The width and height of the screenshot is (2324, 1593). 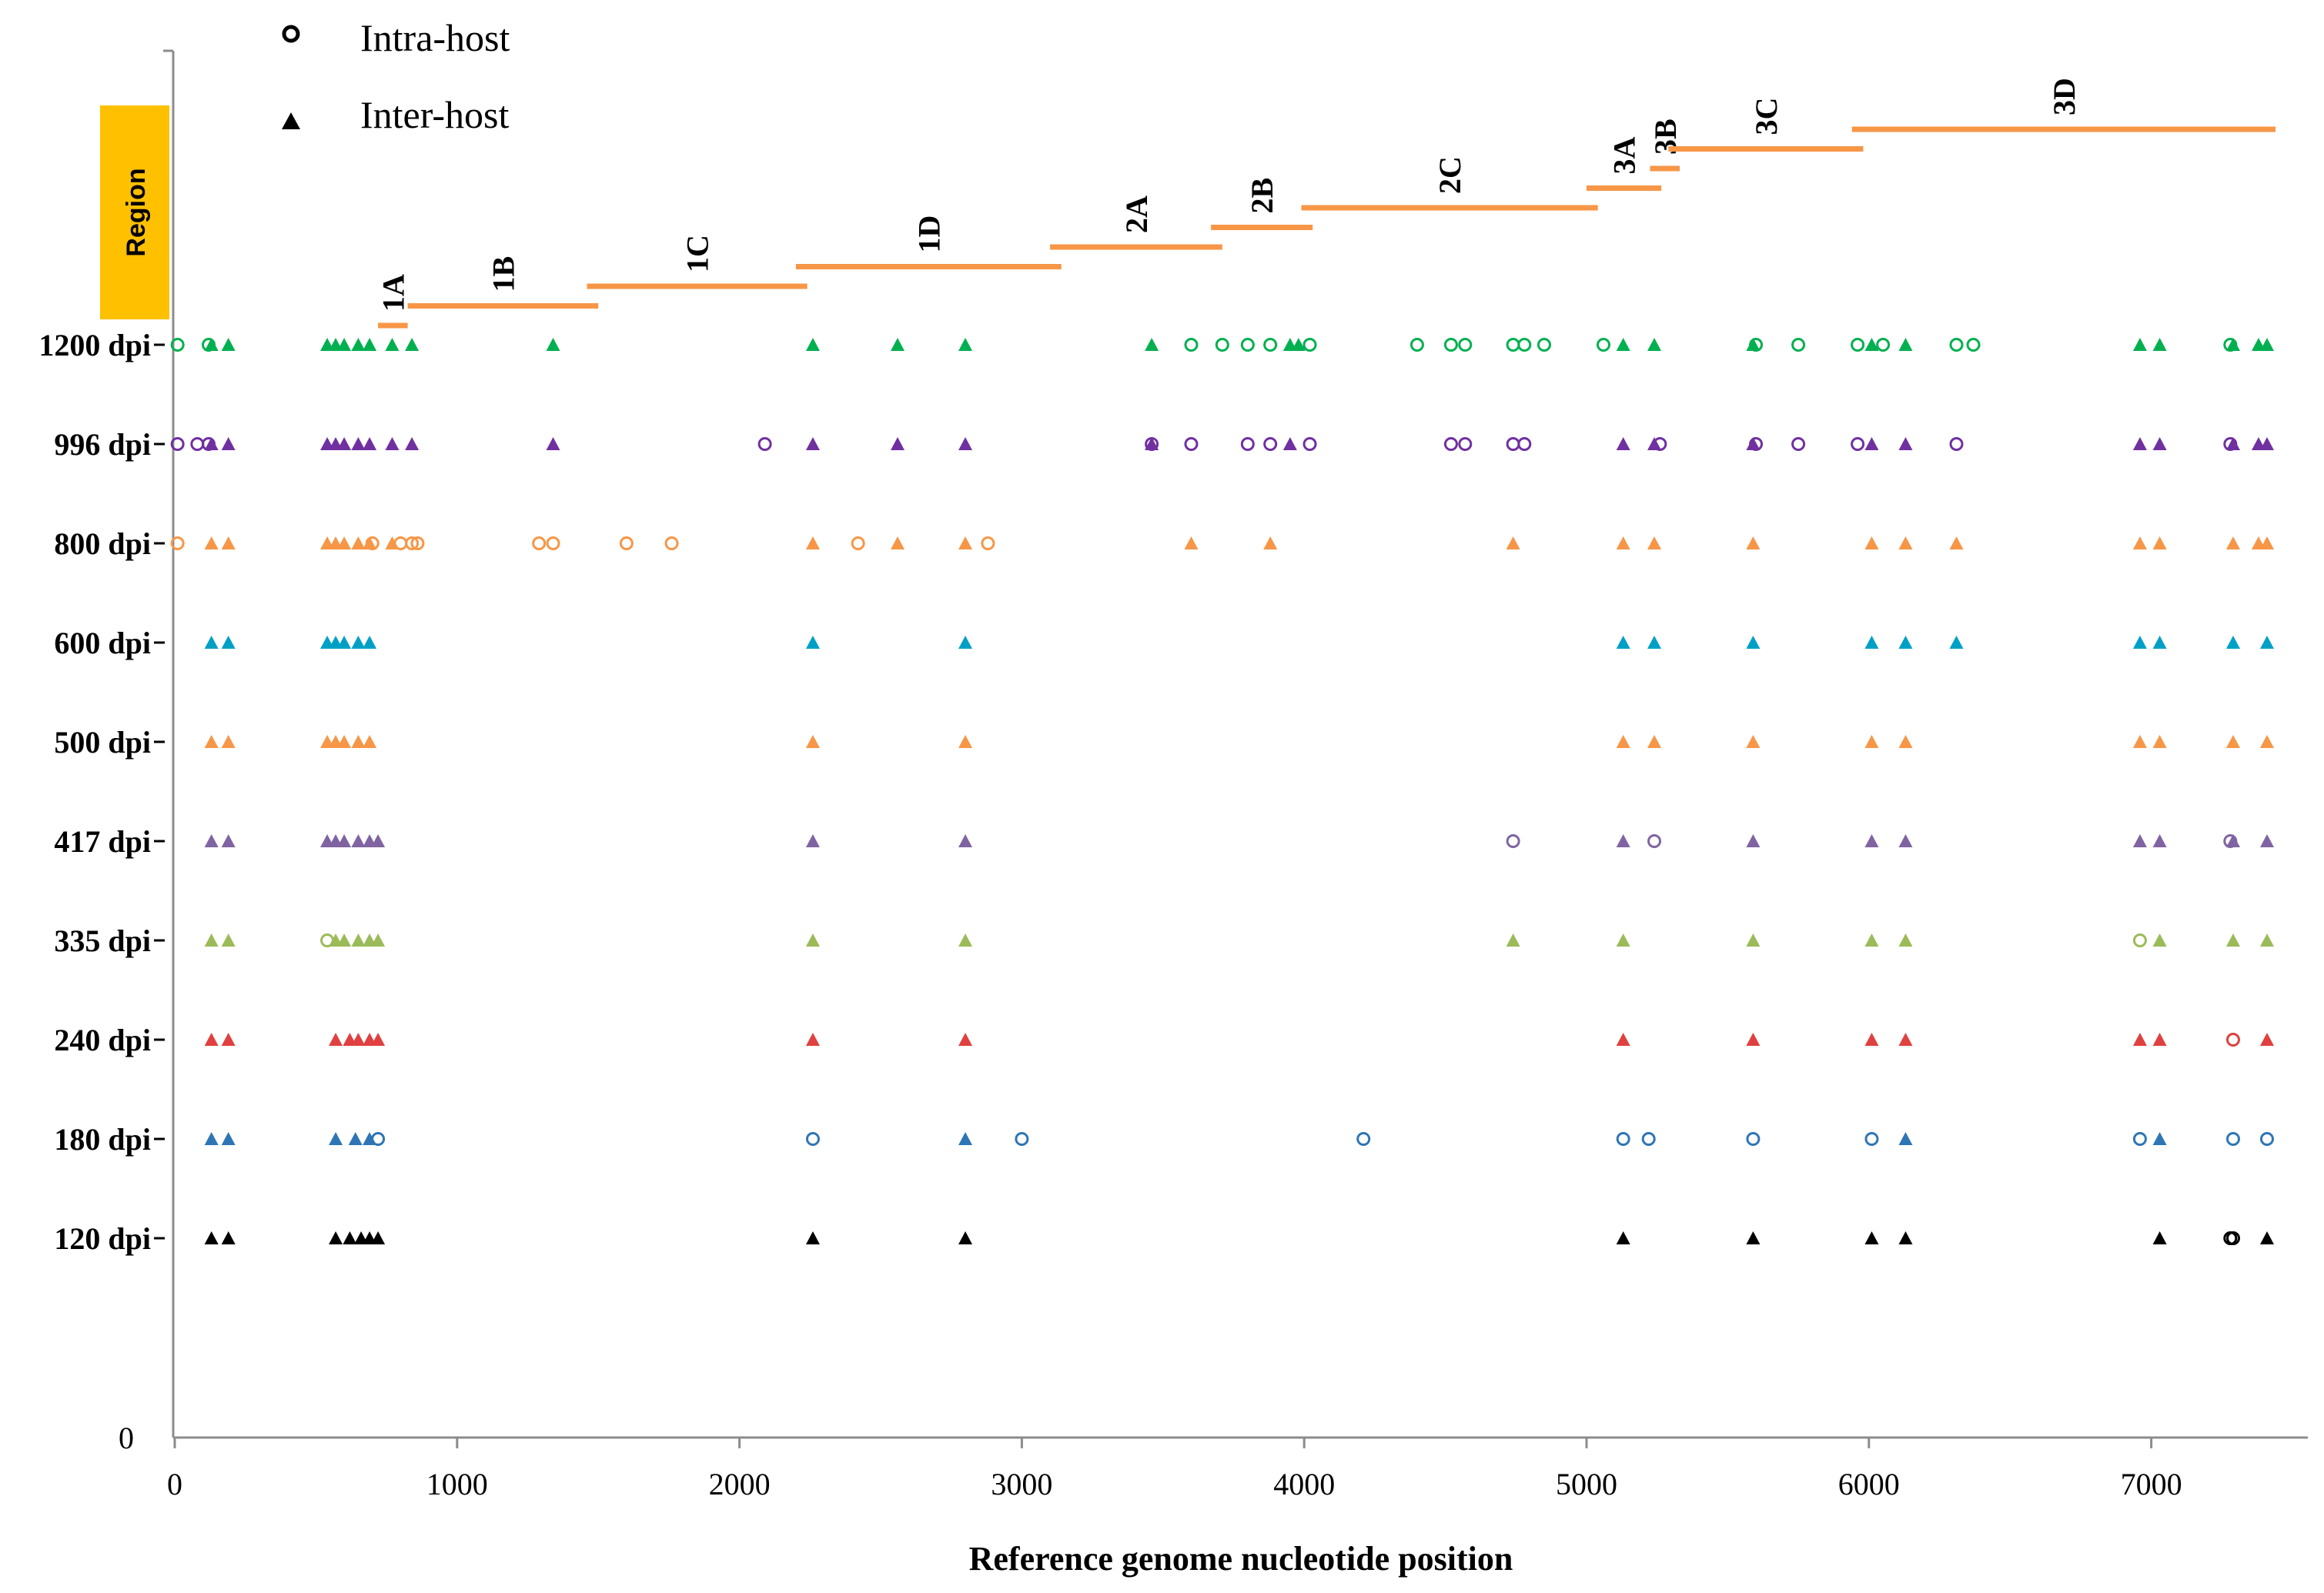 I want to click on x-tick-label: 2000, so click(x=740, y=1484).